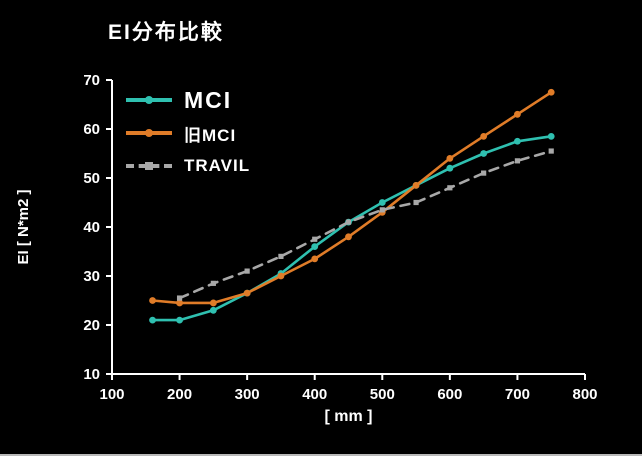 This screenshot has width=642, height=456. I want to click on legend-item-mci: MCI, so click(188, 99).